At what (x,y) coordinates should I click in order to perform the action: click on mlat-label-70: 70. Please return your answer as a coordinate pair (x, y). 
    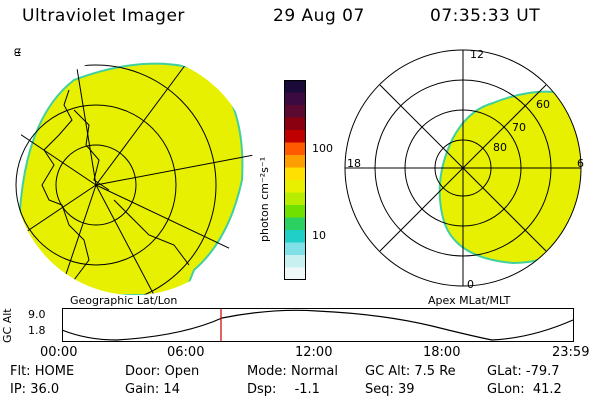
    Looking at the image, I should click on (519, 127).